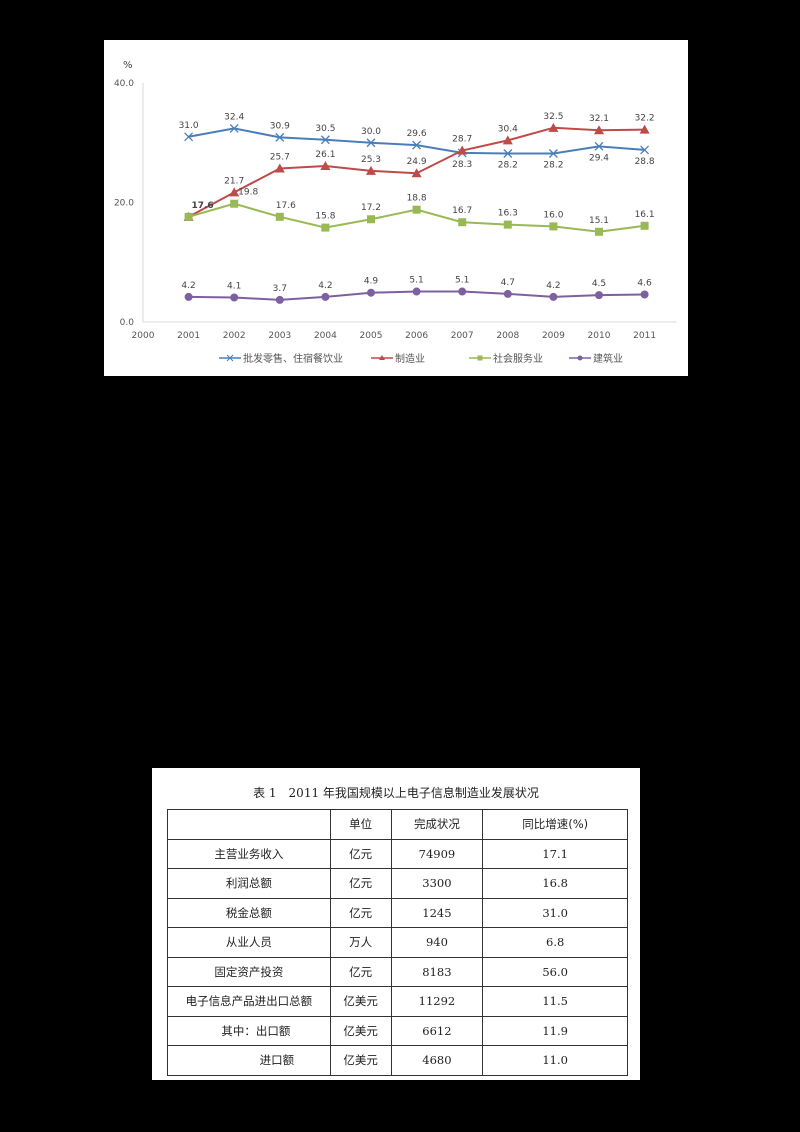 The height and width of the screenshot is (1132, 800). Describe the element at coordinates (437, 912) in the screenshot. I see `cell-value: 1245` at that location.